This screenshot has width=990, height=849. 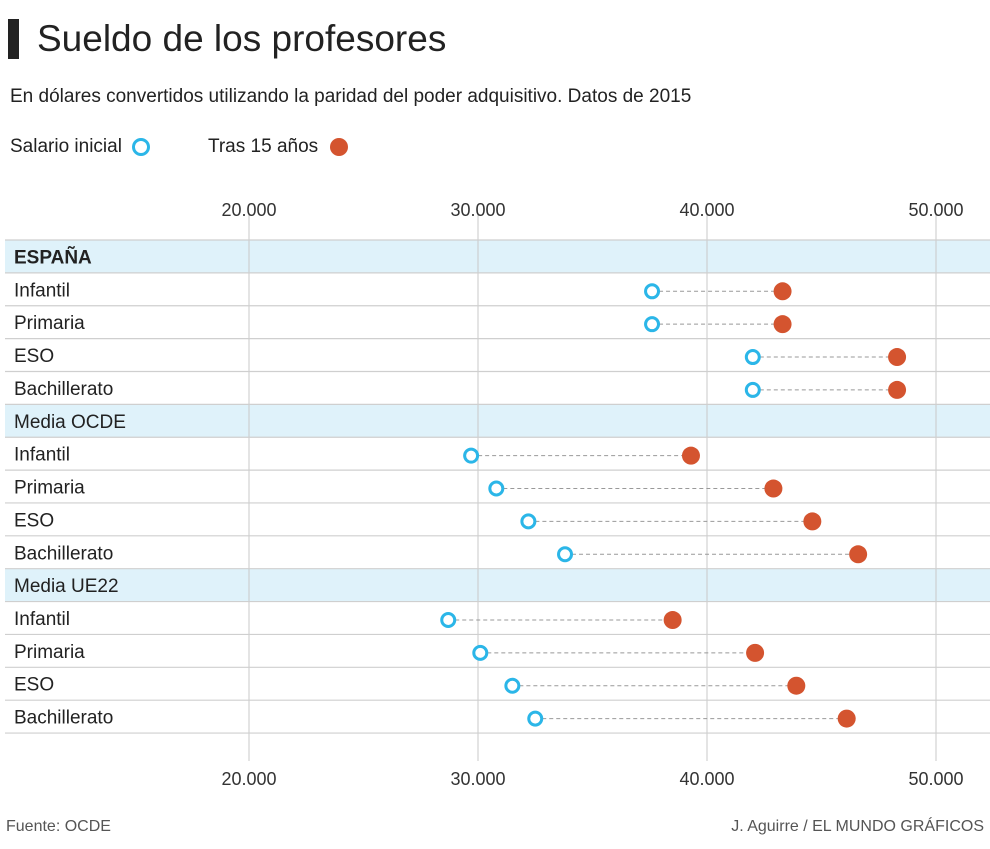 What do you see at coordinates (935, 779) in the screenshot?
I see `x-tick-label-bottom: 50.000` at bounding box center [935, 779].